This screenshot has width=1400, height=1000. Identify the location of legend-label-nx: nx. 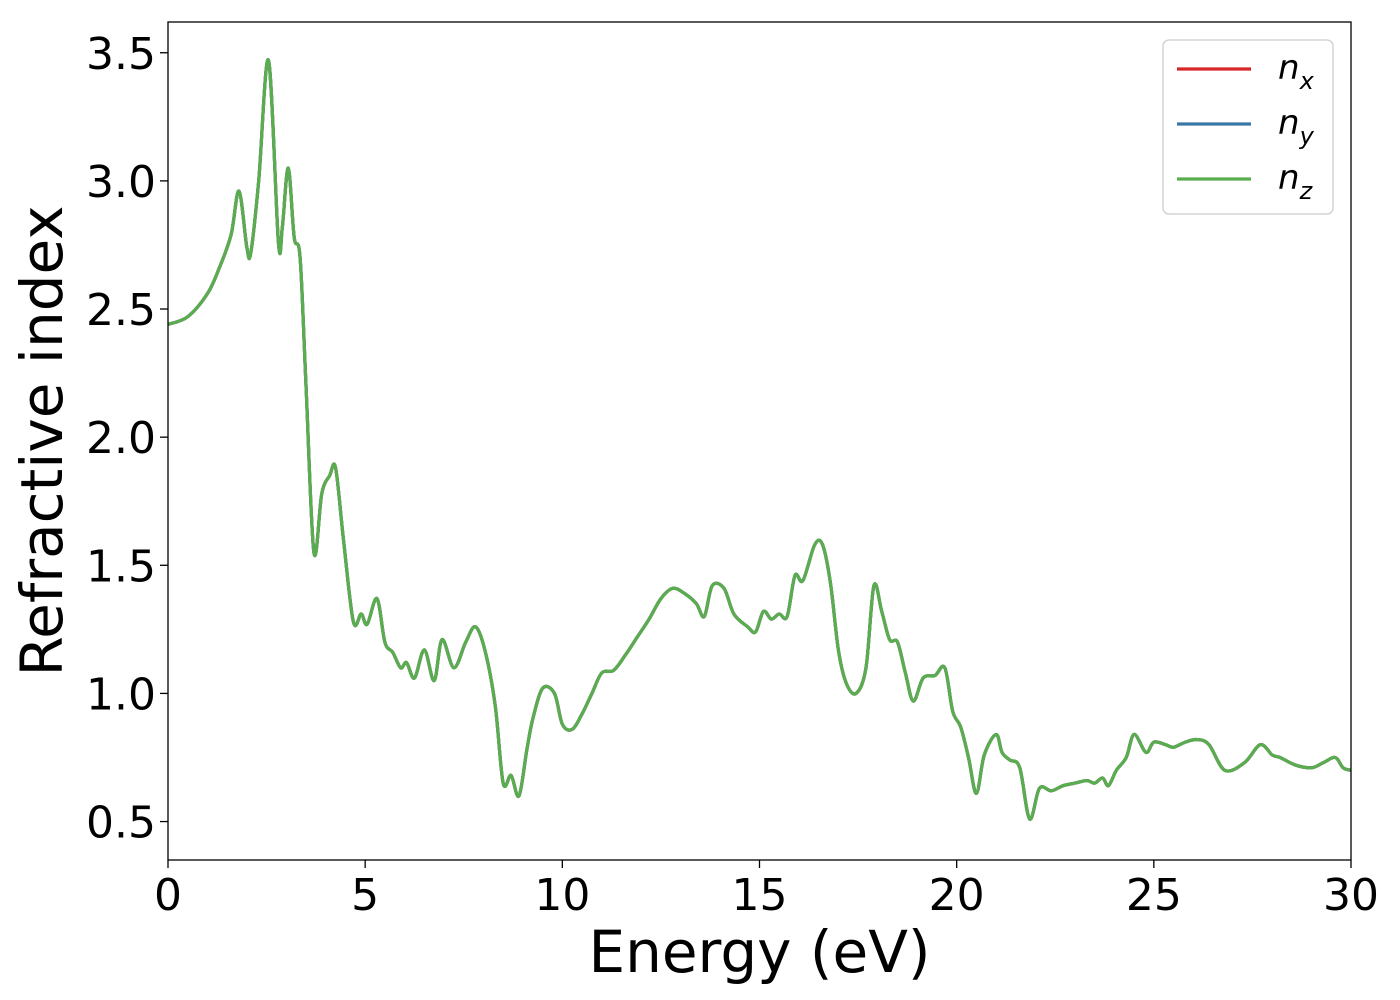
(1296, 71).